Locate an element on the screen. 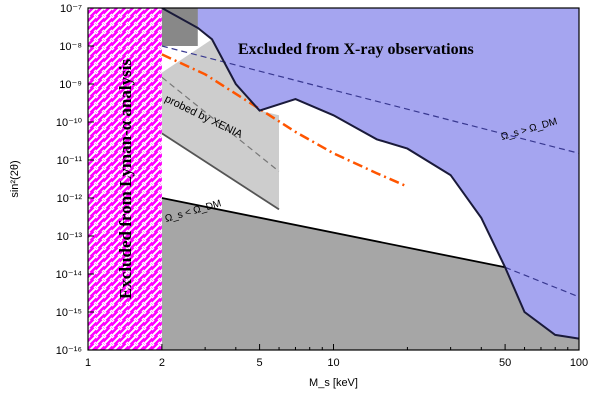  y-tick-label: 10⁻¹⁵ is located at coordinates (69, 313).